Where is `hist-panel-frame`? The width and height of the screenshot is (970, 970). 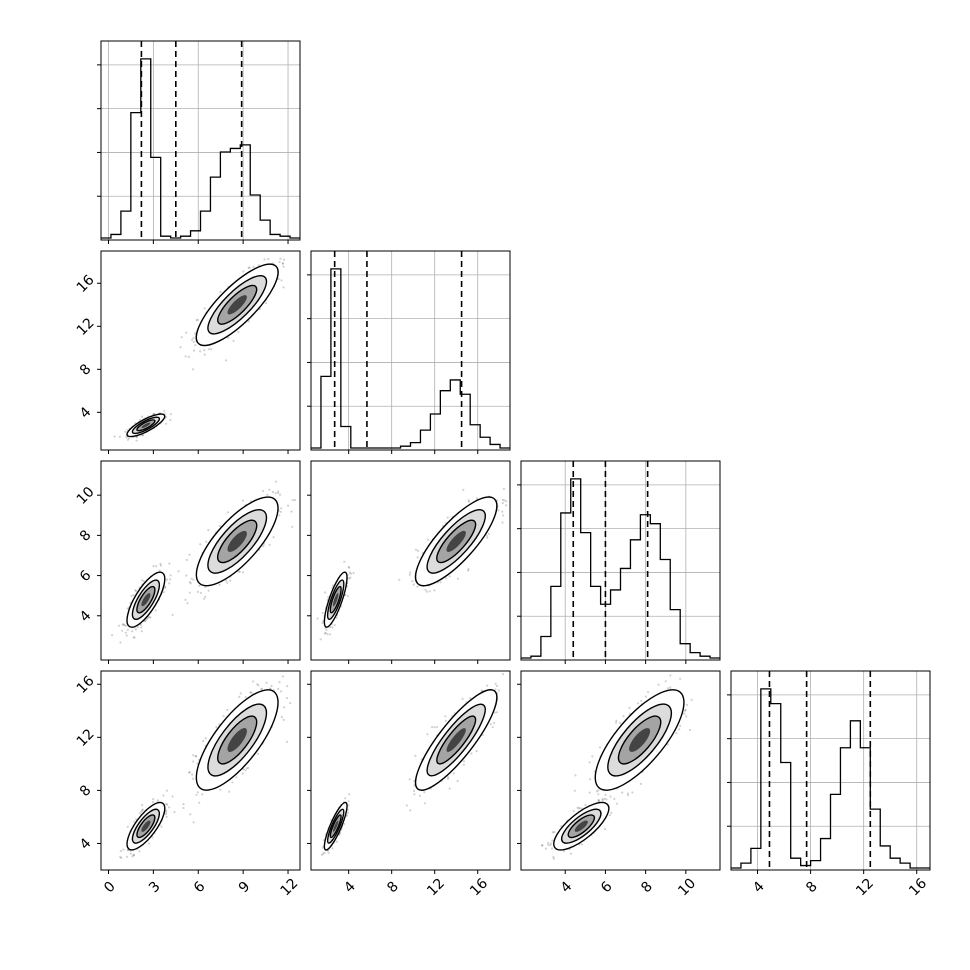
hist-panel-frame is located at coordinates (830, 770).